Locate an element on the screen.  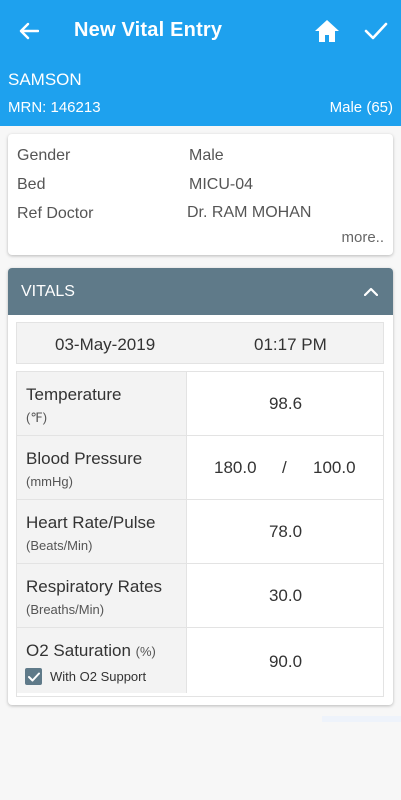
temperature-value: 98.6 is located at coordinates (285, 403).